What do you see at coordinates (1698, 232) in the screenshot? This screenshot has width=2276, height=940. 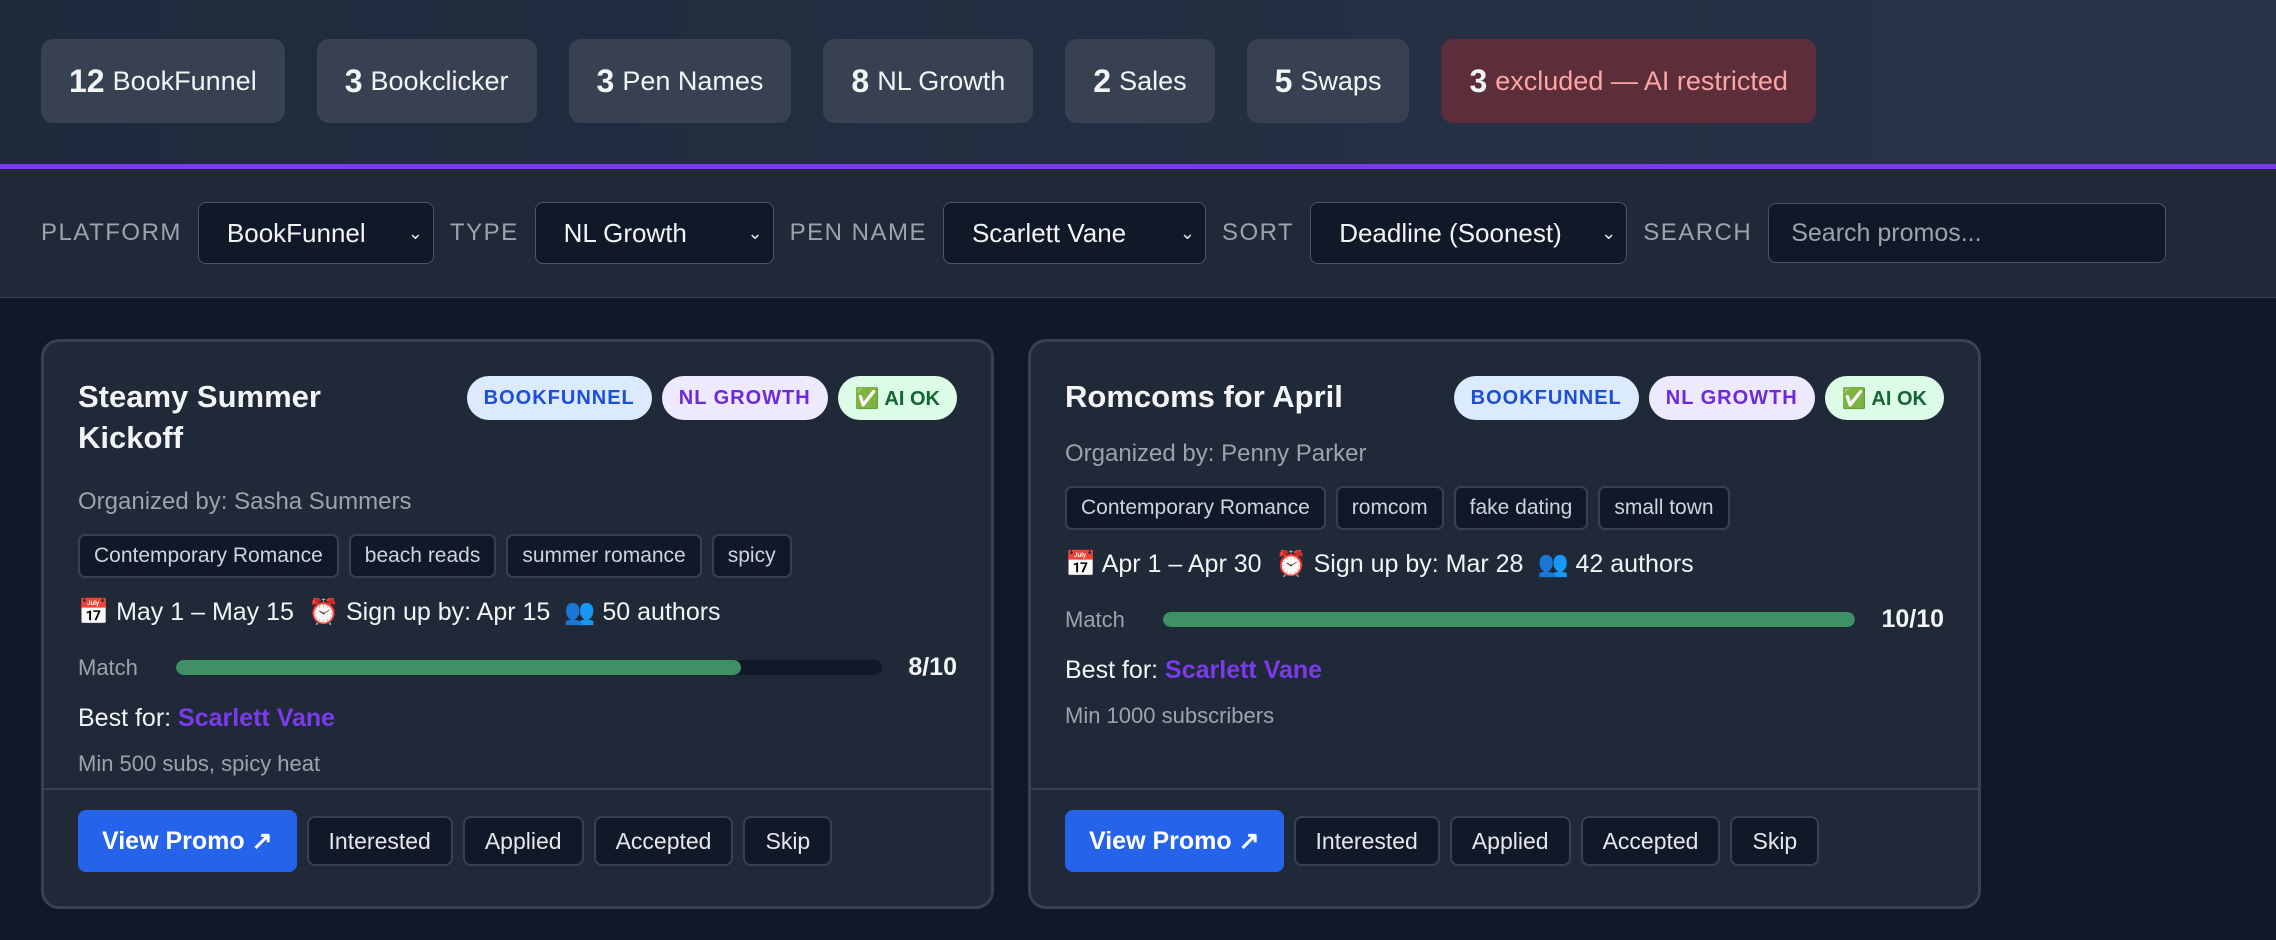 I see `search-label: SEARCH` at bounding box center [1698, 232].